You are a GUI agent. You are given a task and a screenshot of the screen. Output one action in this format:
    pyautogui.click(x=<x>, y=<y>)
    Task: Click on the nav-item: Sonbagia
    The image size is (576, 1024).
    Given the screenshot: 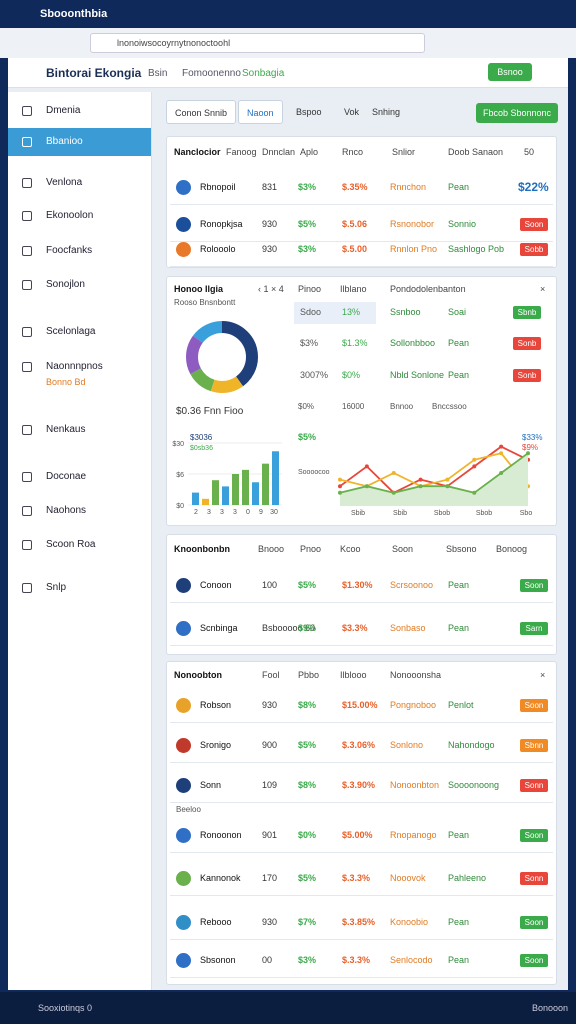 What is the action you would take?
    pyautogui.click(x=263, y=73)
    